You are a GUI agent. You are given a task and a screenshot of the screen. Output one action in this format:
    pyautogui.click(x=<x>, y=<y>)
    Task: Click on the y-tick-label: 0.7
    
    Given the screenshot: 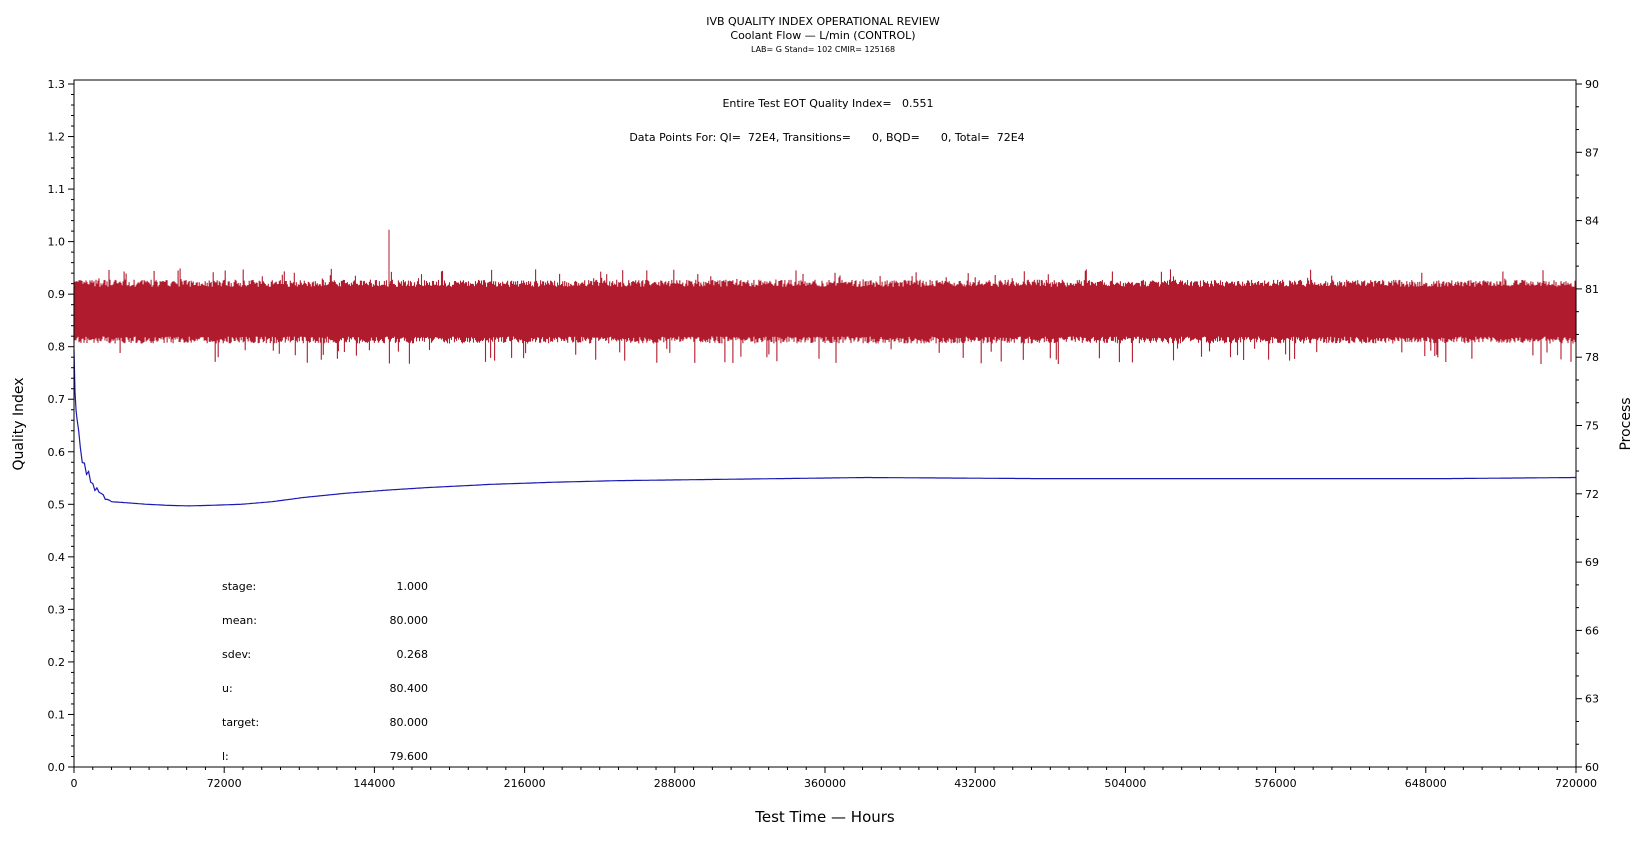 What is the action you would take?
    pyautogui.click(x=57, y=399)
    